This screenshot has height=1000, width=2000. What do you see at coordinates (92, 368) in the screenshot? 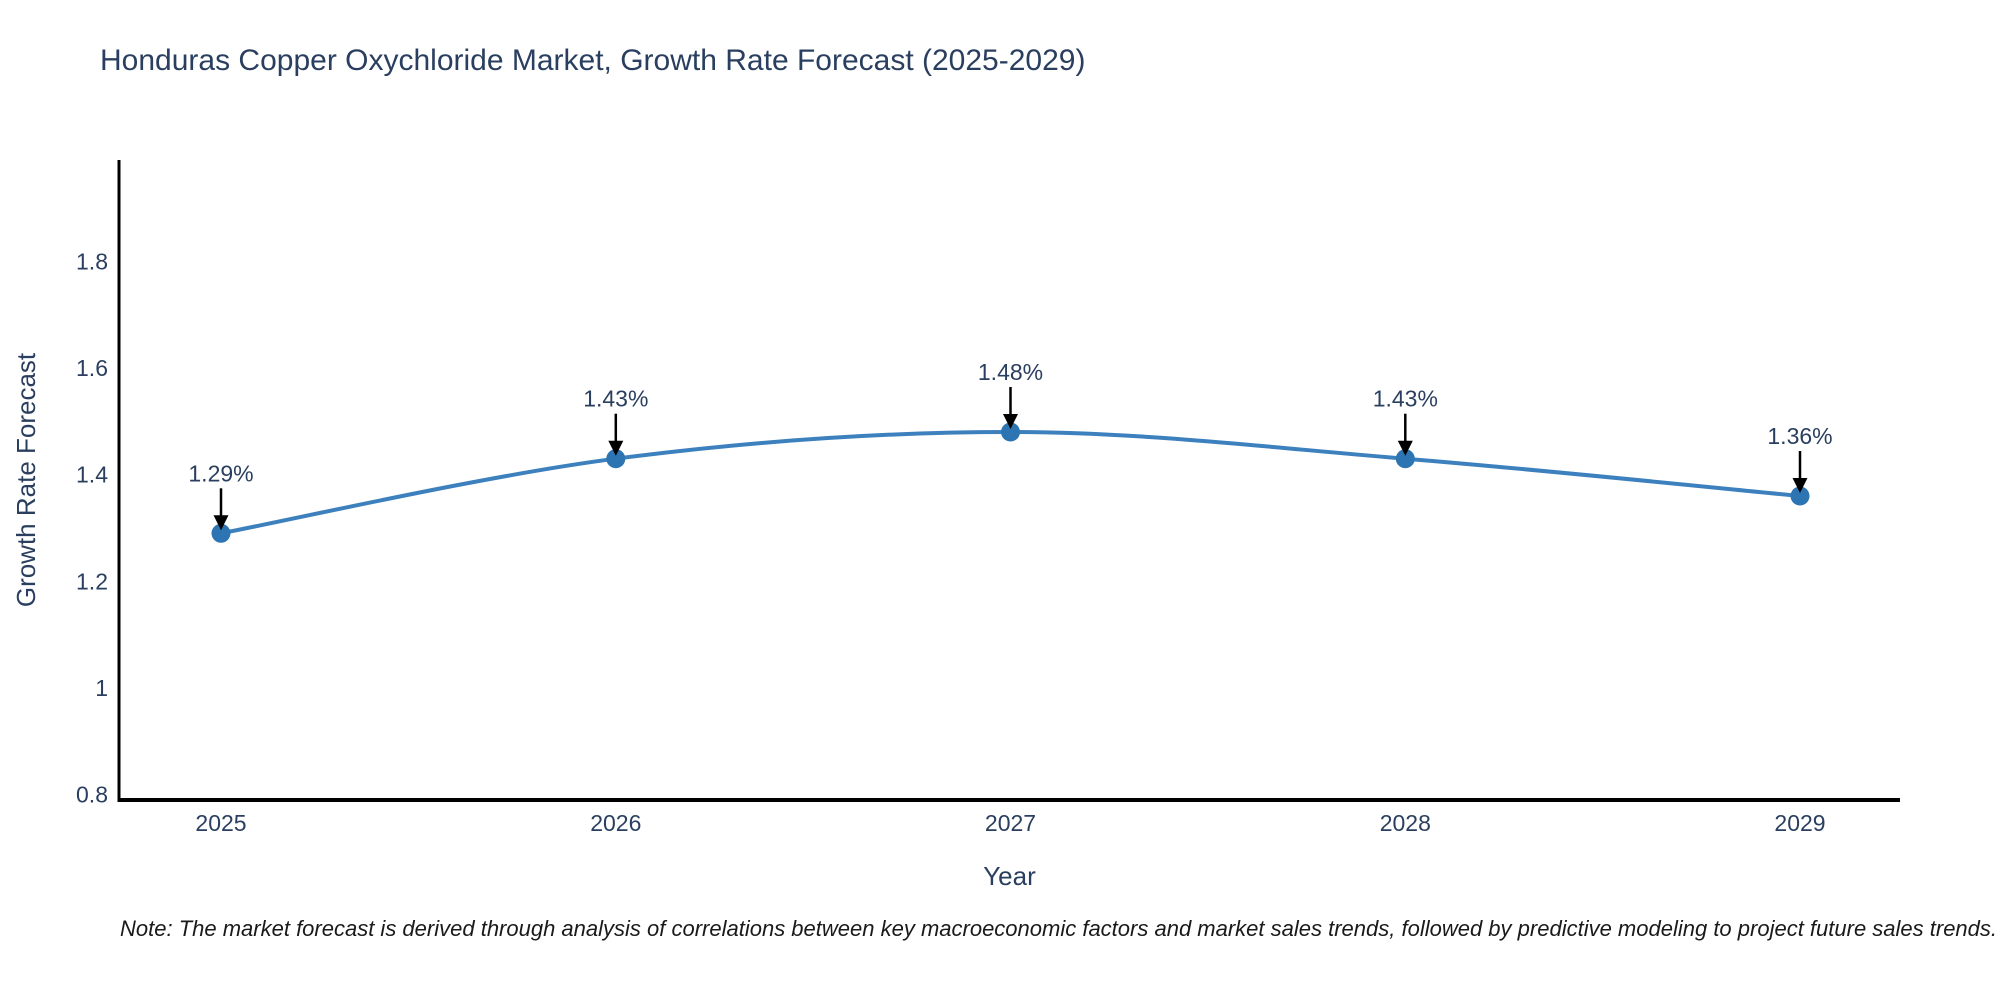
I see `y-tick-label: 1.6` at bounding box center [92, 368].